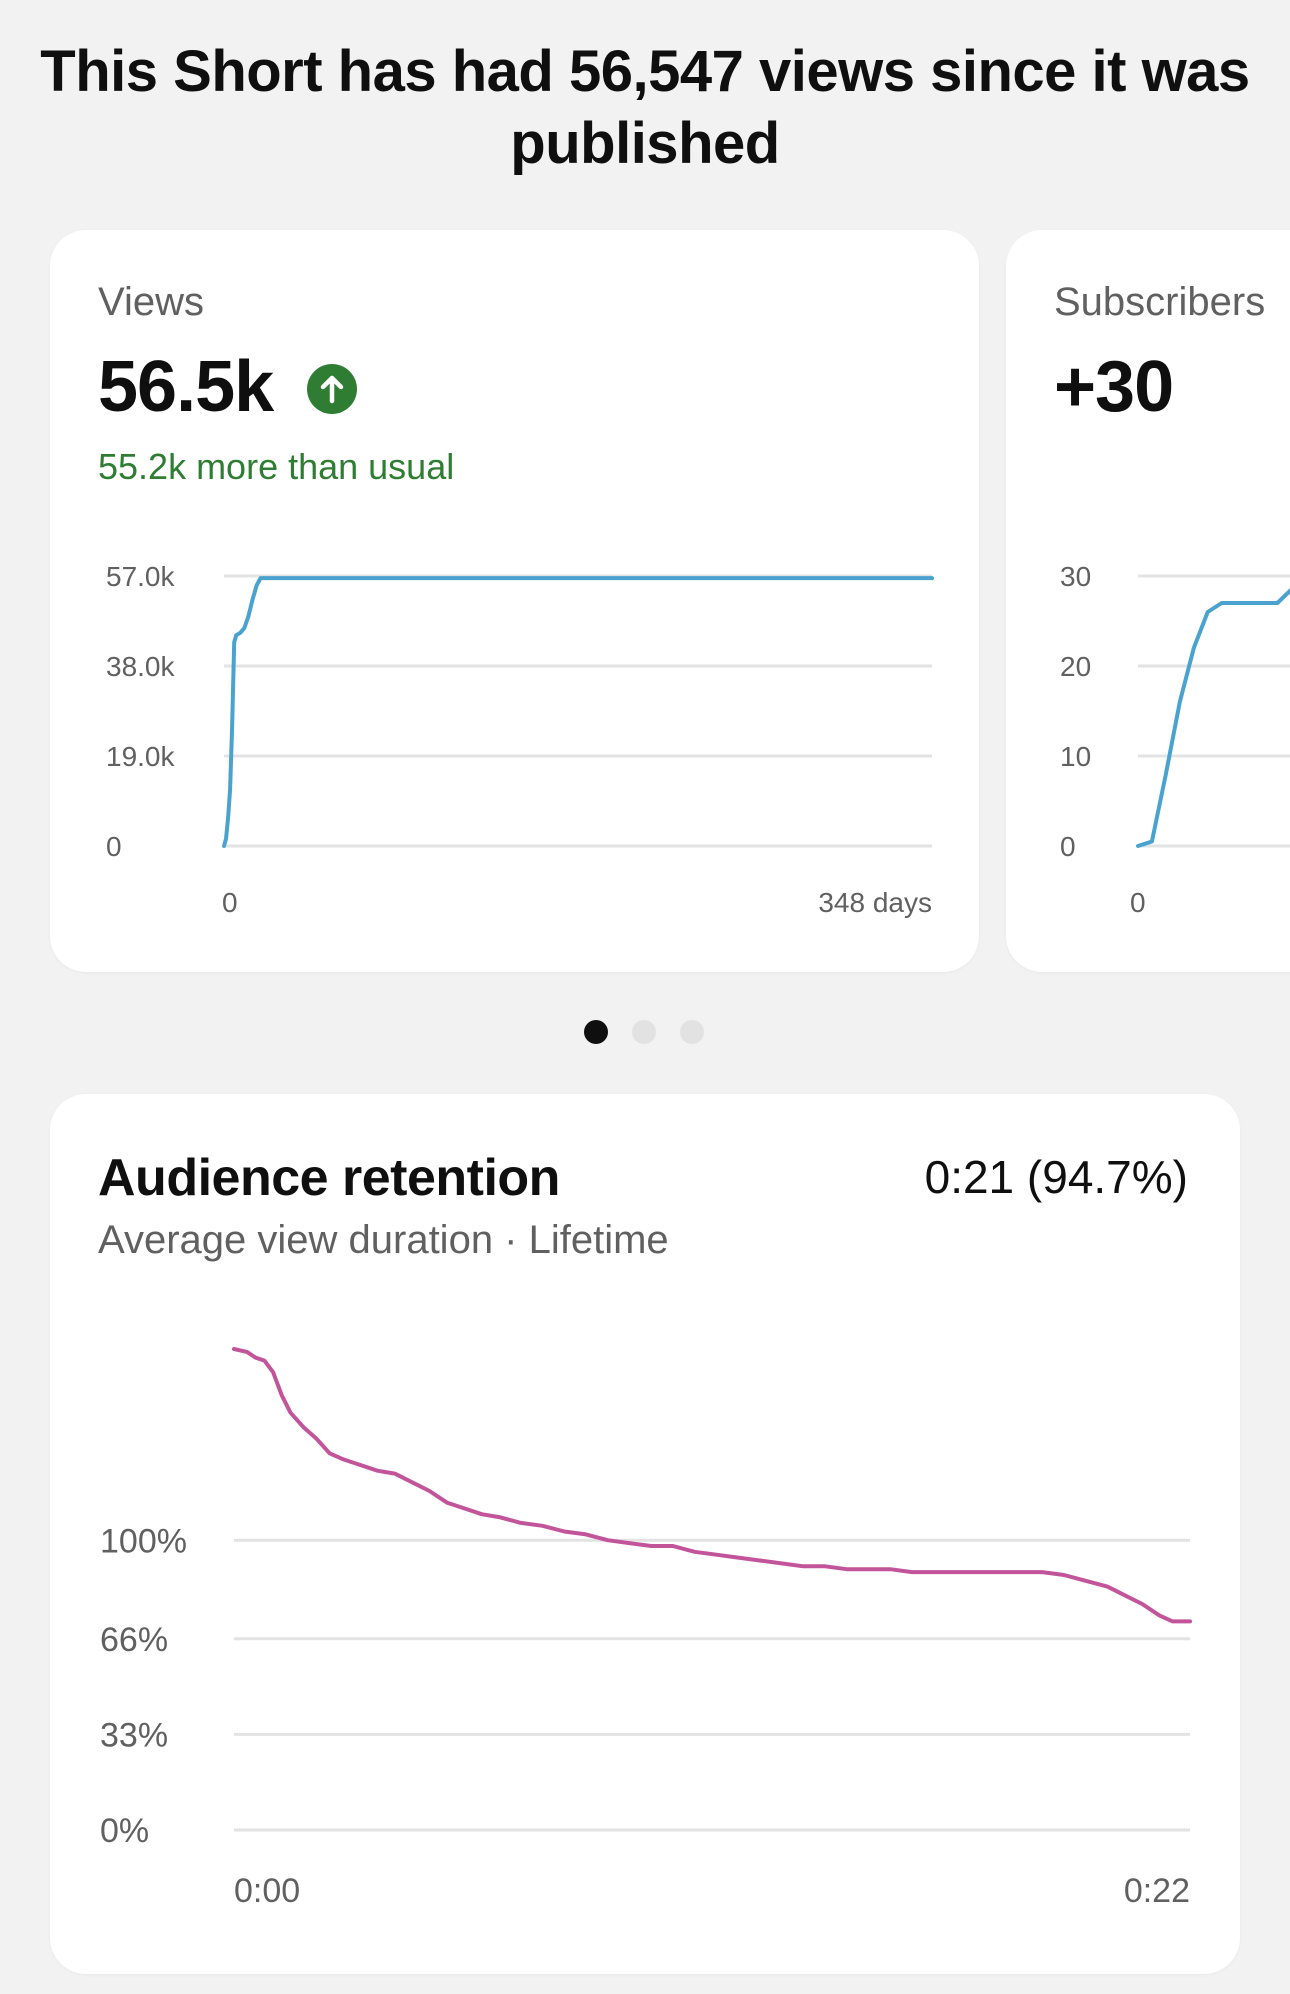 The width and height of the screenshot is (1290, 1994). Describe the element at coordinates (276, 466) in the screenshot. I see `views-delta-text: 55.2k more than usual` at that location.